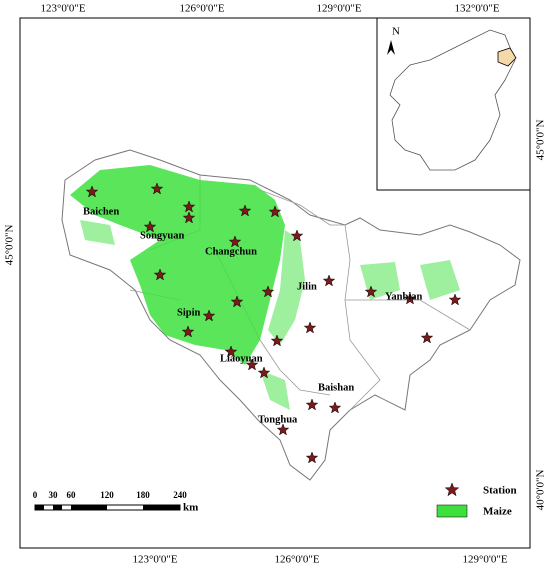 The height and width of the screenshot is (574, 550). Describe the element at coordinates (154, 560) in the screenshot. I see `bottom-tick-label: 123°0'0"E` at that location.